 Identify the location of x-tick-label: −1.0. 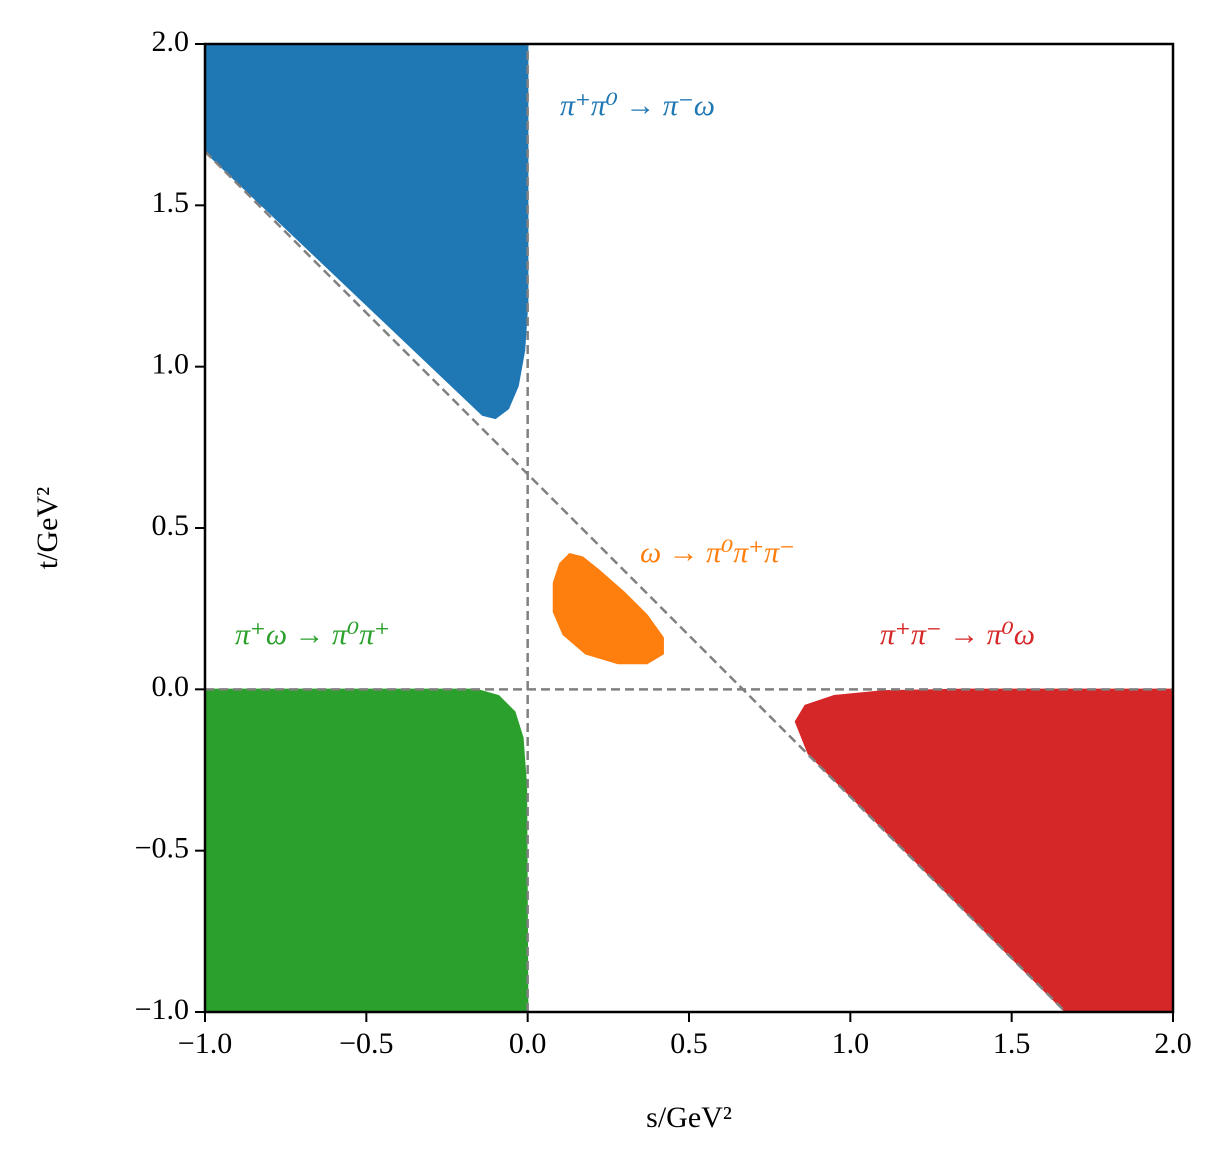
(205, 1043).